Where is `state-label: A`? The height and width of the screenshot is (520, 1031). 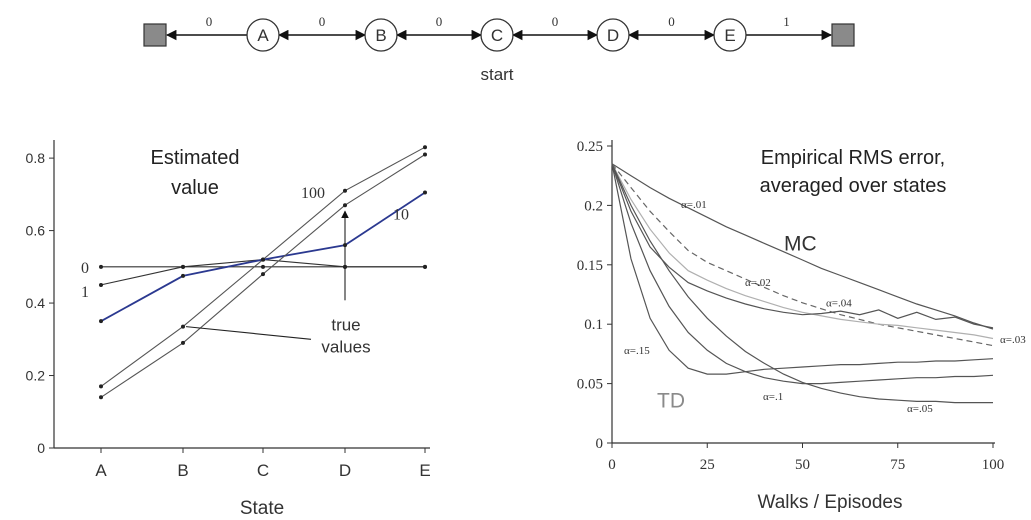
state-label: A is located at coordinates (263, 35).